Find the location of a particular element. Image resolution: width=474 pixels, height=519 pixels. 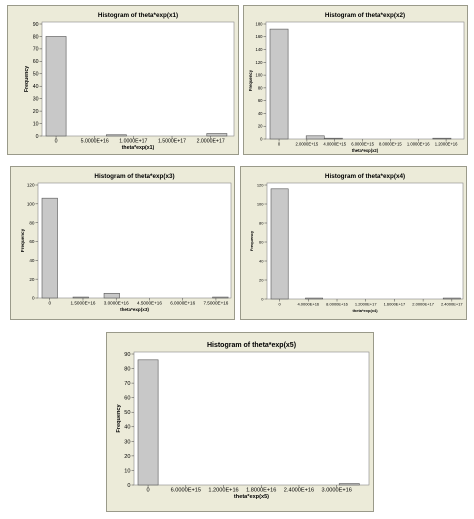

x-tick-label: 1.0000E+16 is located at coordinates (418, 144).